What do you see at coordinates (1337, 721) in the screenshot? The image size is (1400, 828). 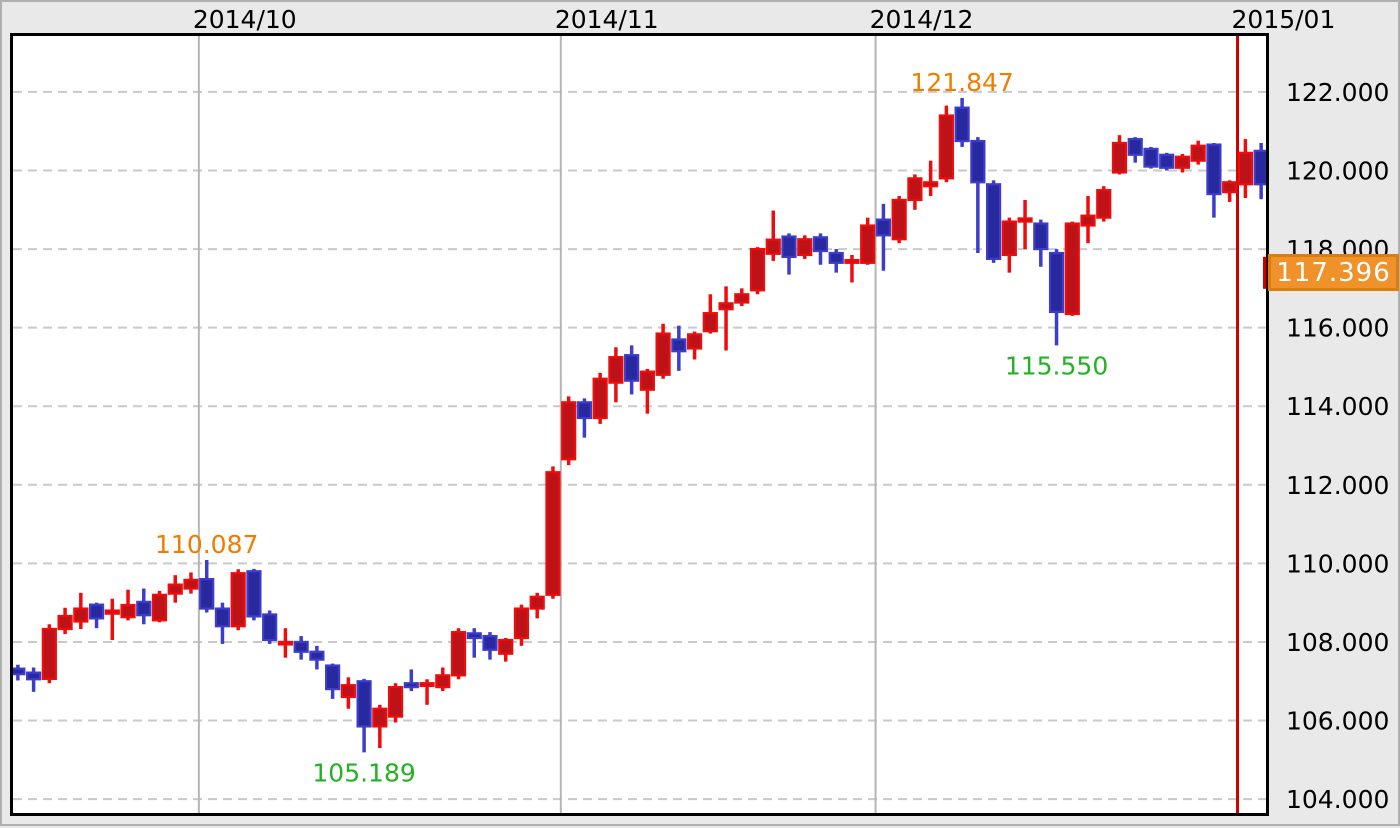 I see `y-axis-tick-label: 106.000` at bounding box center [1337, 721].